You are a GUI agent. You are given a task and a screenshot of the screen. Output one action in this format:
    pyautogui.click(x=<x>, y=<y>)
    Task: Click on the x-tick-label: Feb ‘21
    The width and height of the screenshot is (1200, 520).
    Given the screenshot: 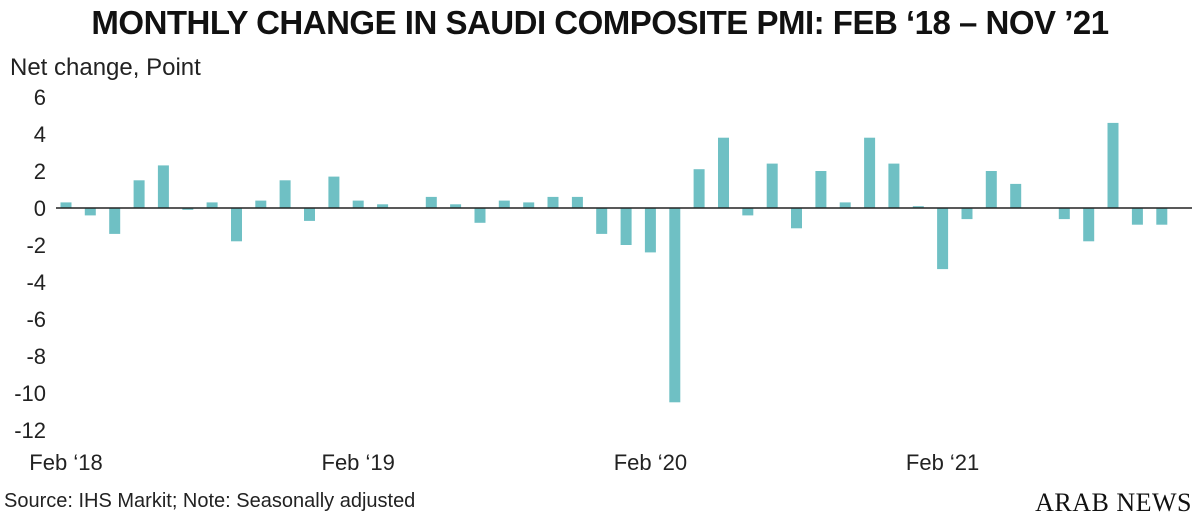 What is the action you would take?
    pyautogui.click(x=942, y=462)
    